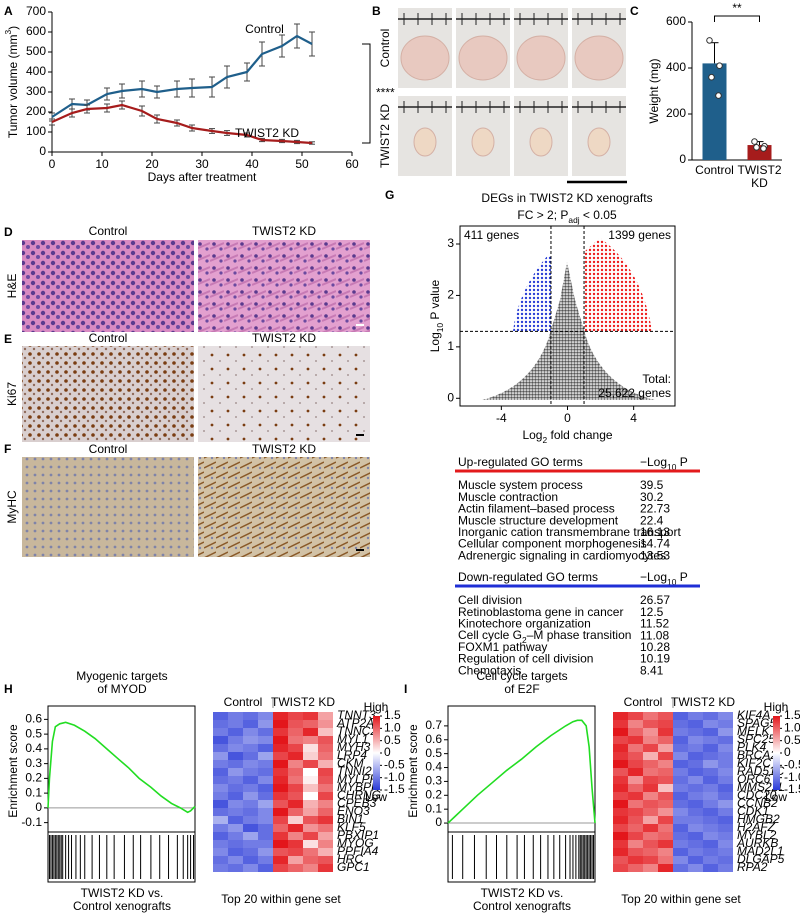 This screenshot has height=914, width=800. What do you see at coordinates (358, 787) in the screenshot?
I see `gene-label: MYBPH` at bounding box center [358, 787].